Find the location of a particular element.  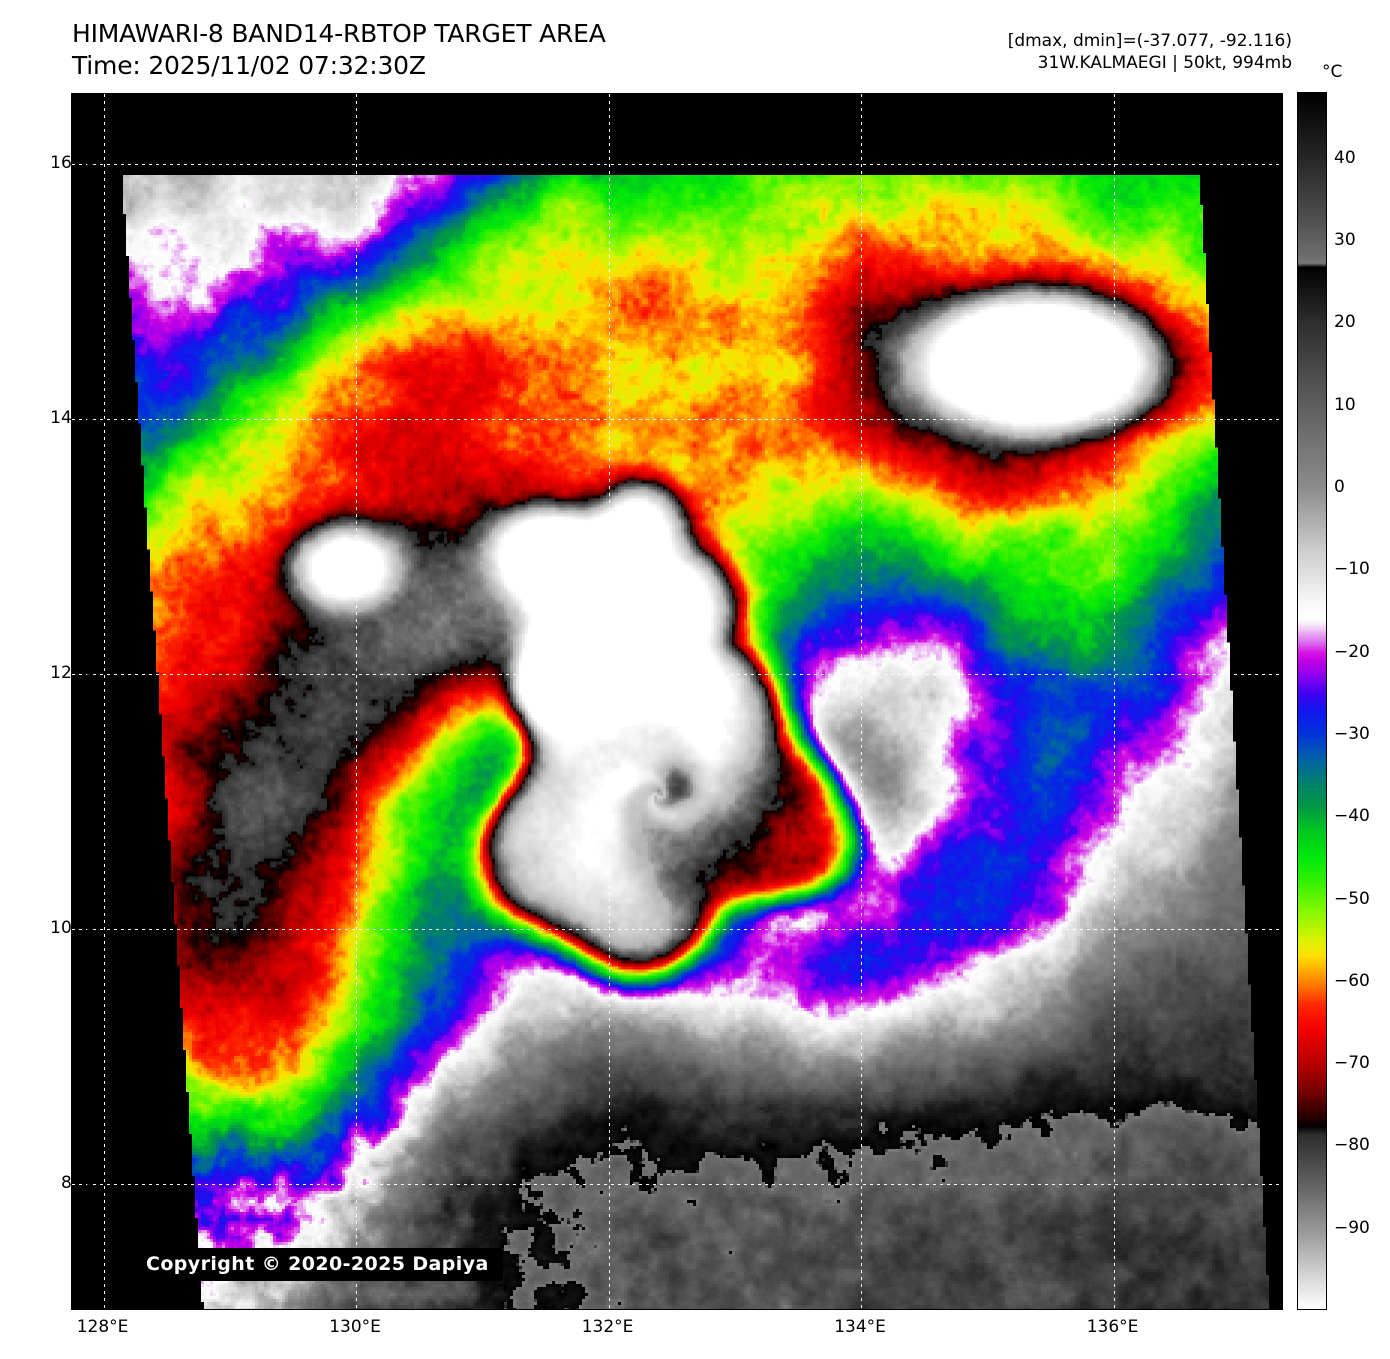

colorbar-tick: −80 is located at coordinates (1352, 1145).